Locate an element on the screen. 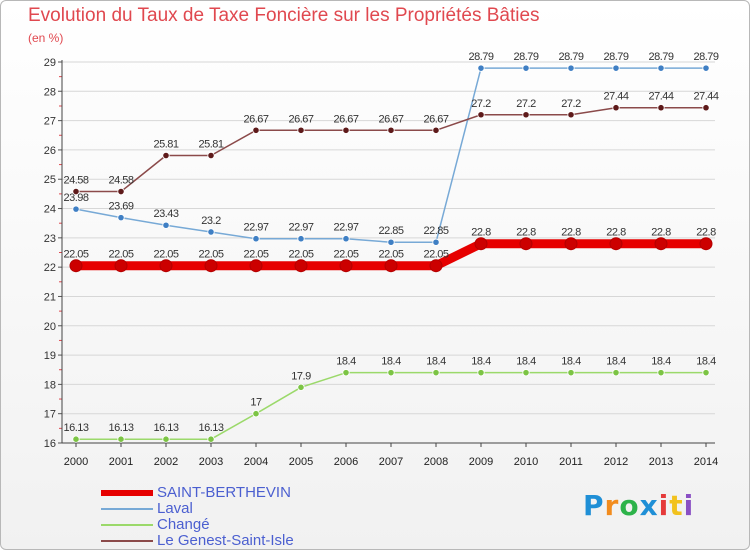 The width and height of the screenshot is (750, 550). x-tick-label: 2001 is located at coordinates (121, 462).